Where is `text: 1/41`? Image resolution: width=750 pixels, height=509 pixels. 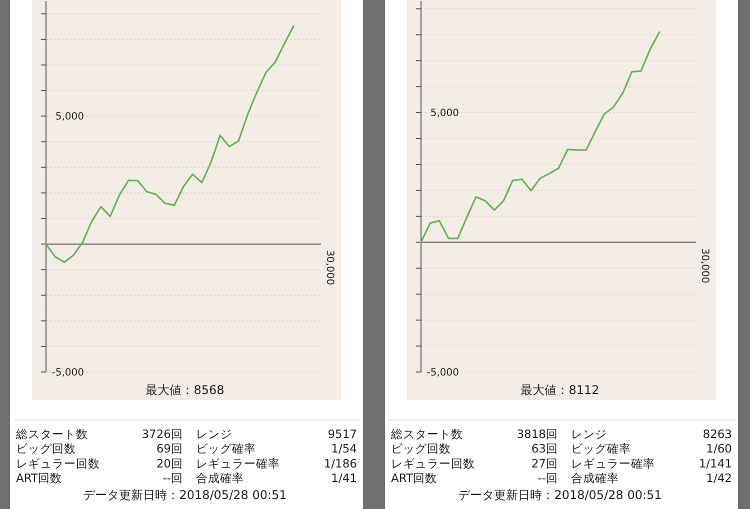 text: 1/41 is located at coordinates (344, 478).